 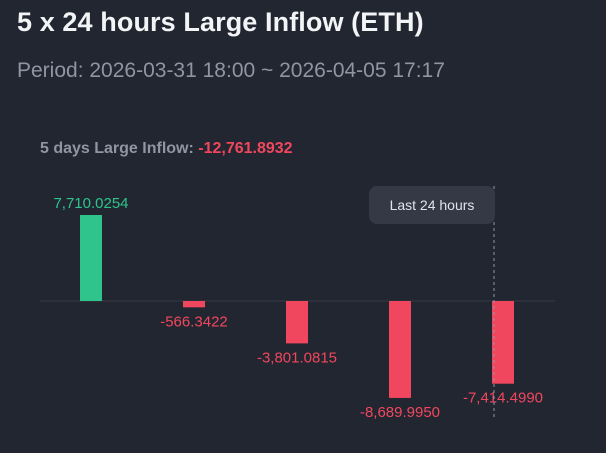 I want to click on total-inflow-value: -12,761.8932, so click(x=245, y=148).